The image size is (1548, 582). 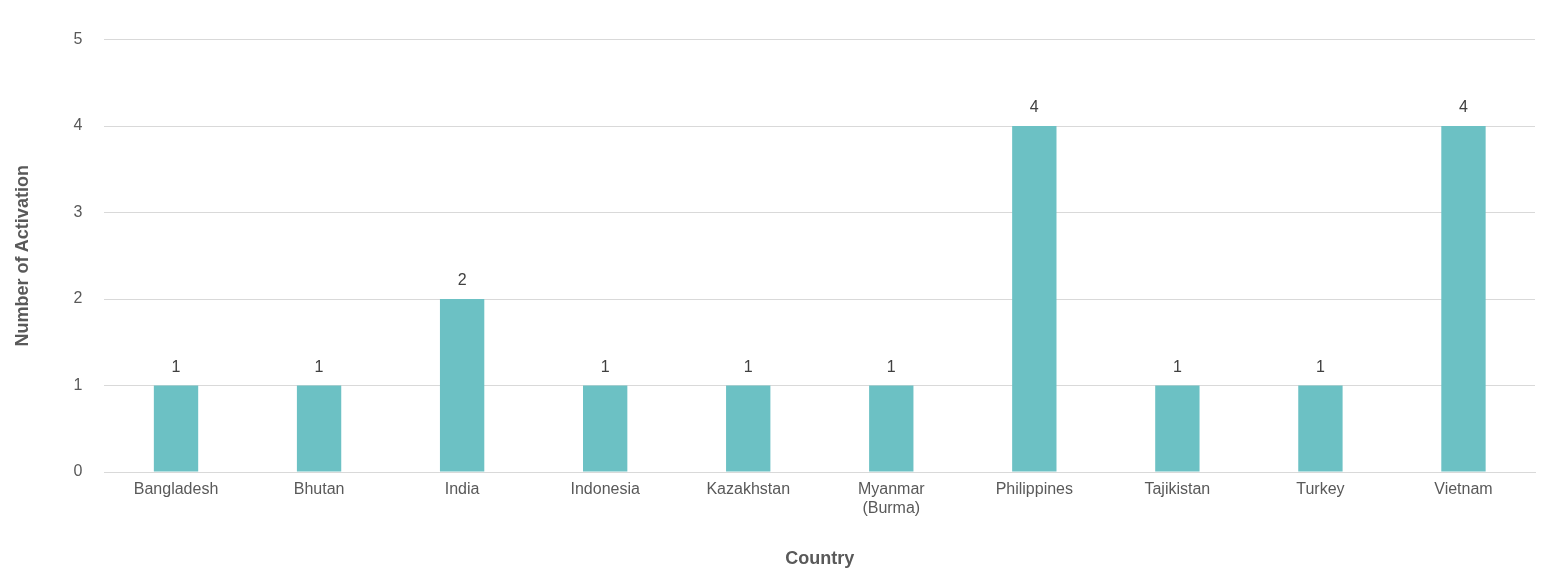 What do you see at coordinates (605, 489) in the screenshot?
I see `x-tick-label: Indonesia` at bounding box center [605, 489].